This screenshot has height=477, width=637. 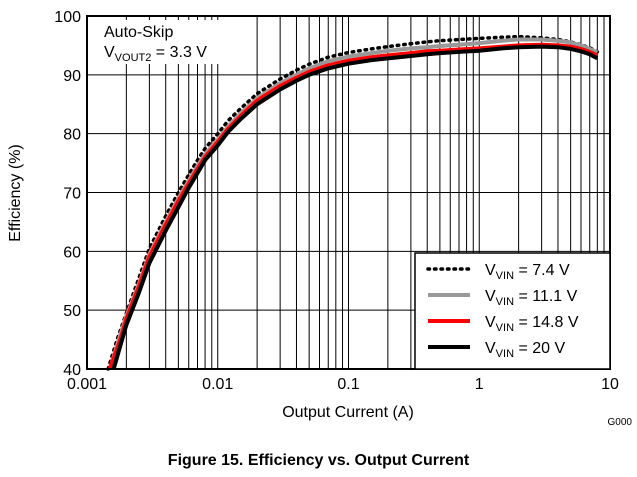 I want to click on legend-label-suffix: = 14.8 V, so click(x=546, y=322).